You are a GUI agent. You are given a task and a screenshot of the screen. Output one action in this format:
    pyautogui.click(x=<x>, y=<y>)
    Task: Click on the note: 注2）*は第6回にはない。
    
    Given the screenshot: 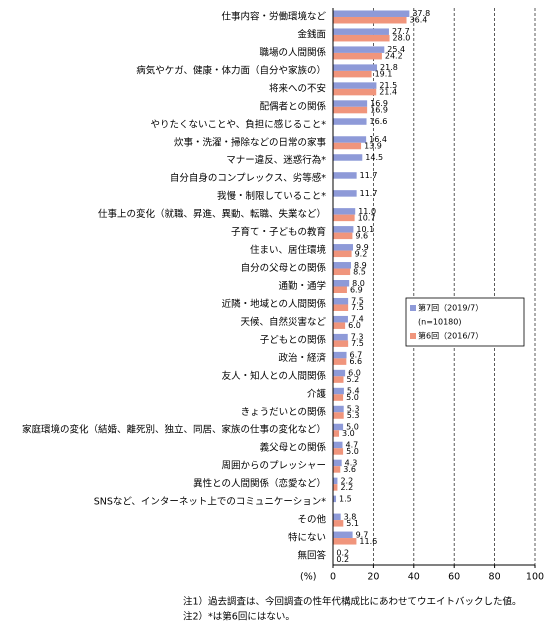 What is the action you would take?
    pyautogui.click(x=239, y=617)
    